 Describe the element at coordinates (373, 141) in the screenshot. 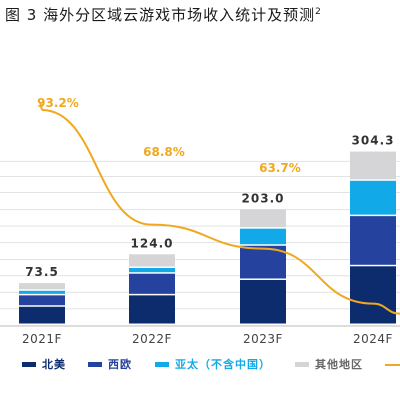

I see `bar-total-label: 304.3` at that location.